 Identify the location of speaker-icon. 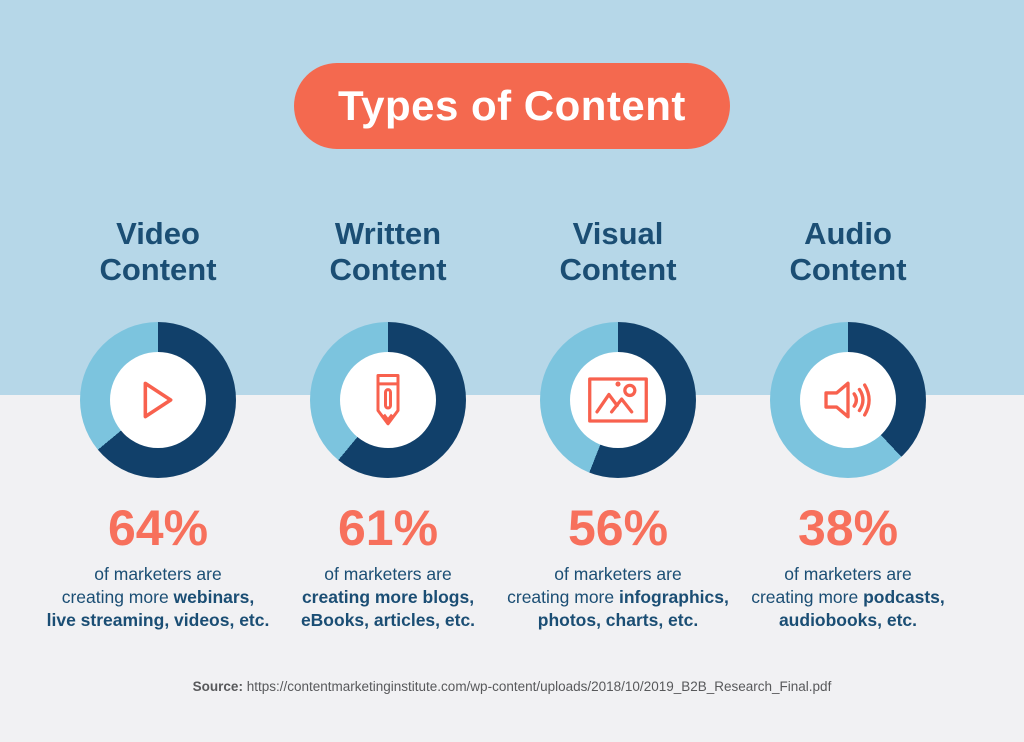
(847, 400).